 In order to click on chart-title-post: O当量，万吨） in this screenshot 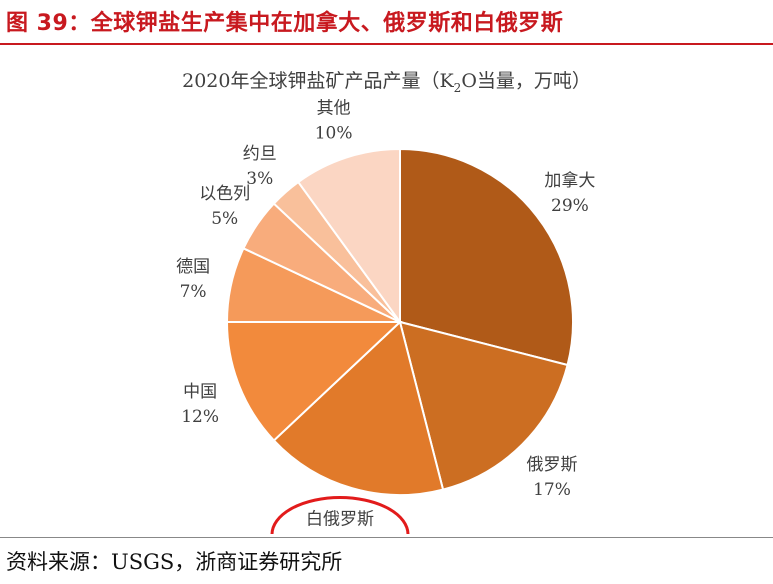, I will do `click(526, 81)`.